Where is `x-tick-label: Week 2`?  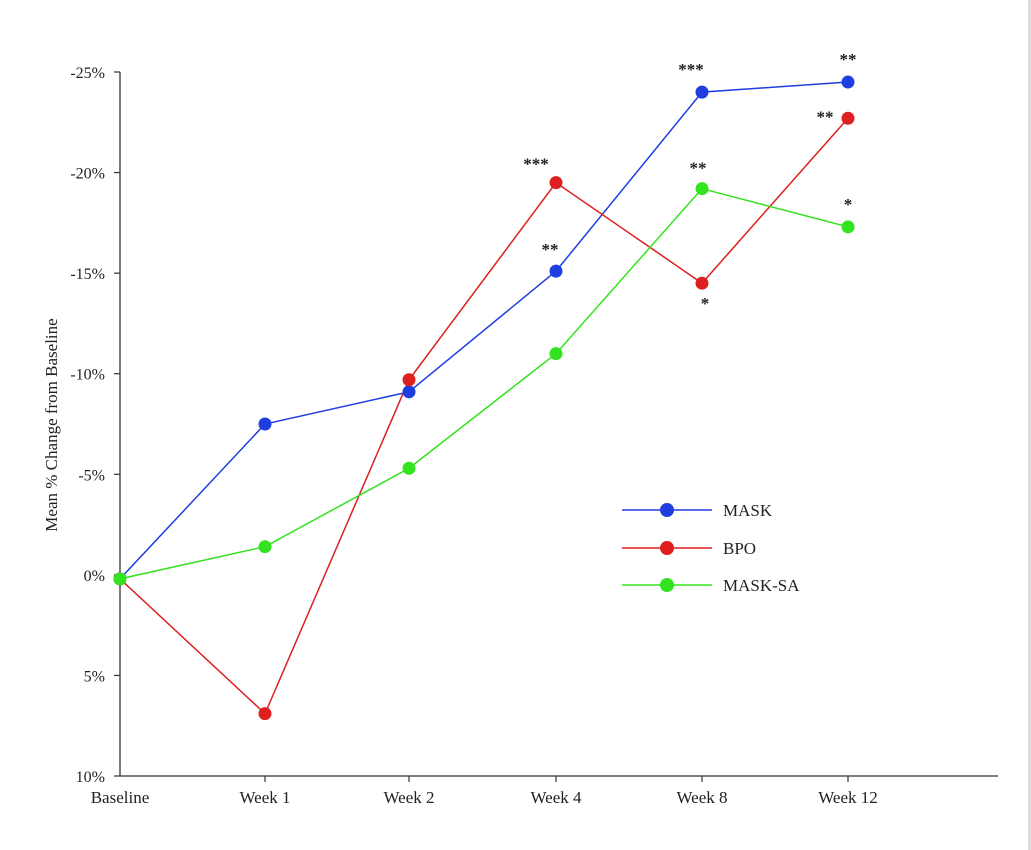
x-tick-label: Week 2 is located at coordinates (408, 797).